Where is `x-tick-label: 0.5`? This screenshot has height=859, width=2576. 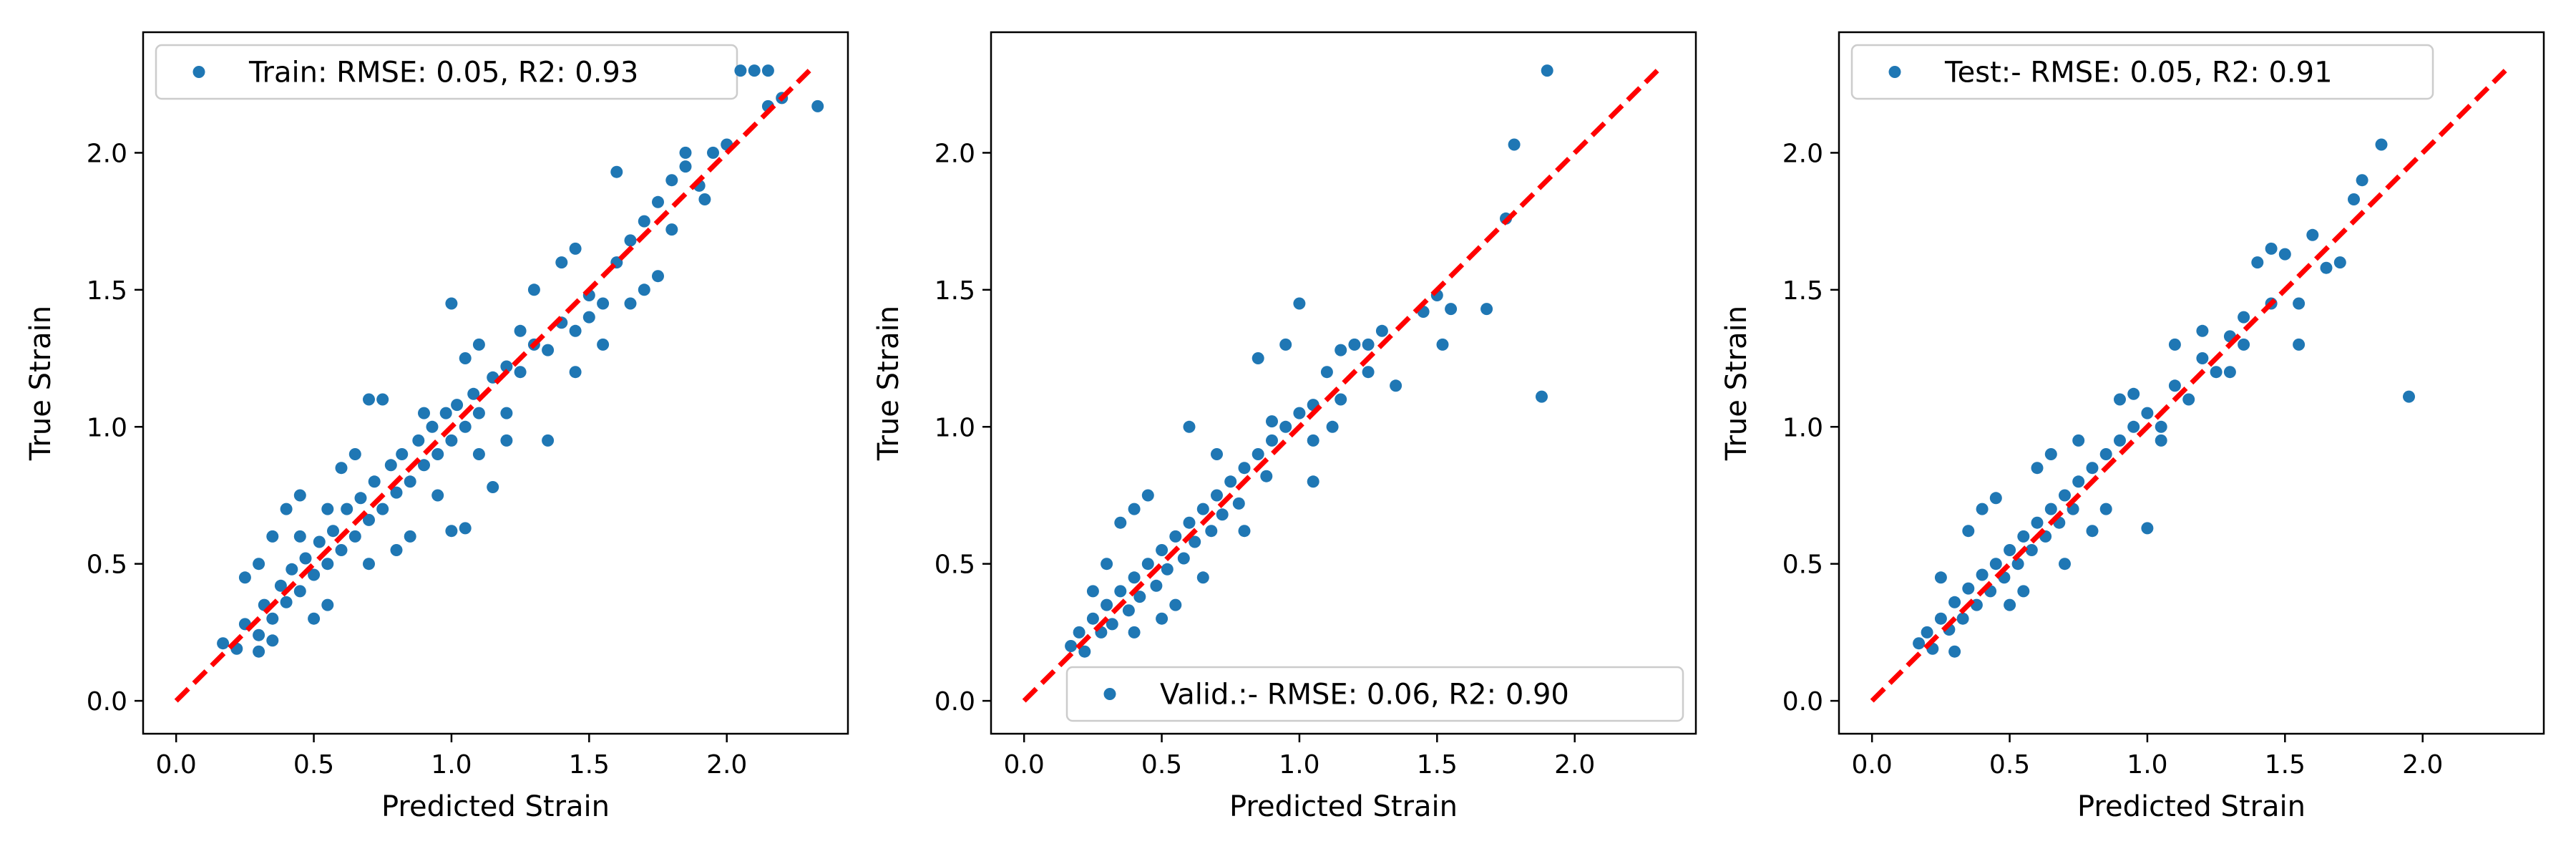
x-tick-label: 0.5 is located at coordinates (313, 765).